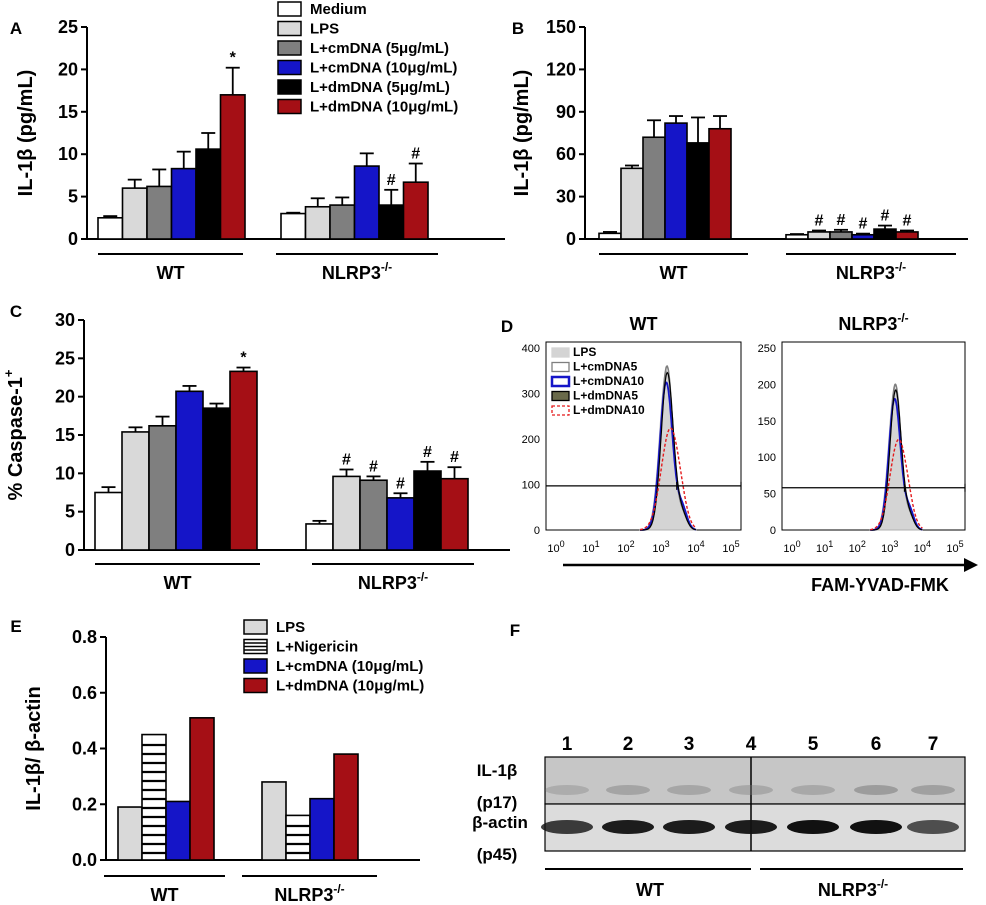  Describe the element at coordinates (531, 395) in the screenshot. I see `panel-d-plot-1-ytick-label: 300` at that location.